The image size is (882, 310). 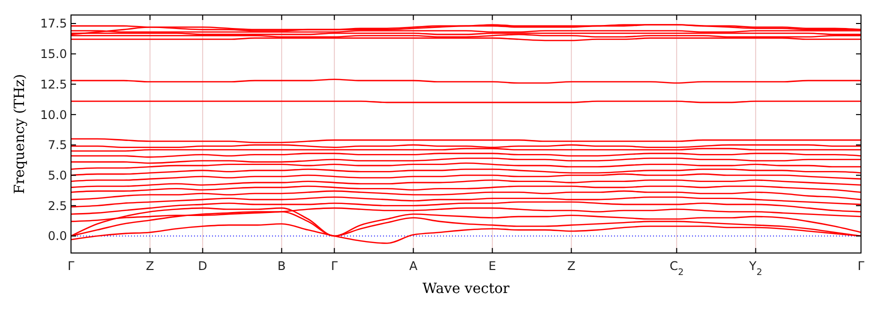 What do you see at coordinates (282, 266) in the screenshot?
I see `x-tick-label: B` at bounding box center [282, 266].